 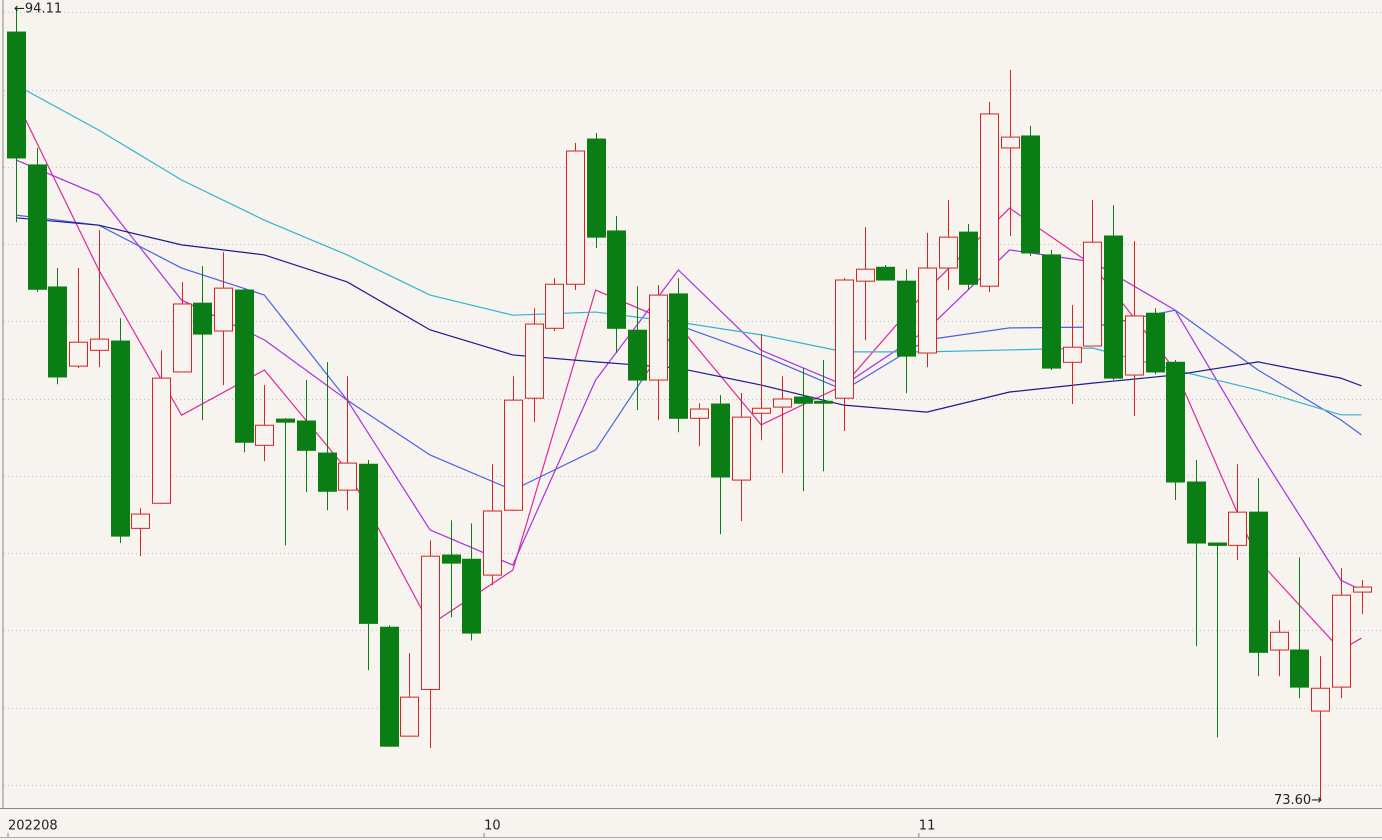 What do you see at coordinates (927, 826) in the screenshot?
I see `x-tick-label: 11` at bounding box center [927, 826].